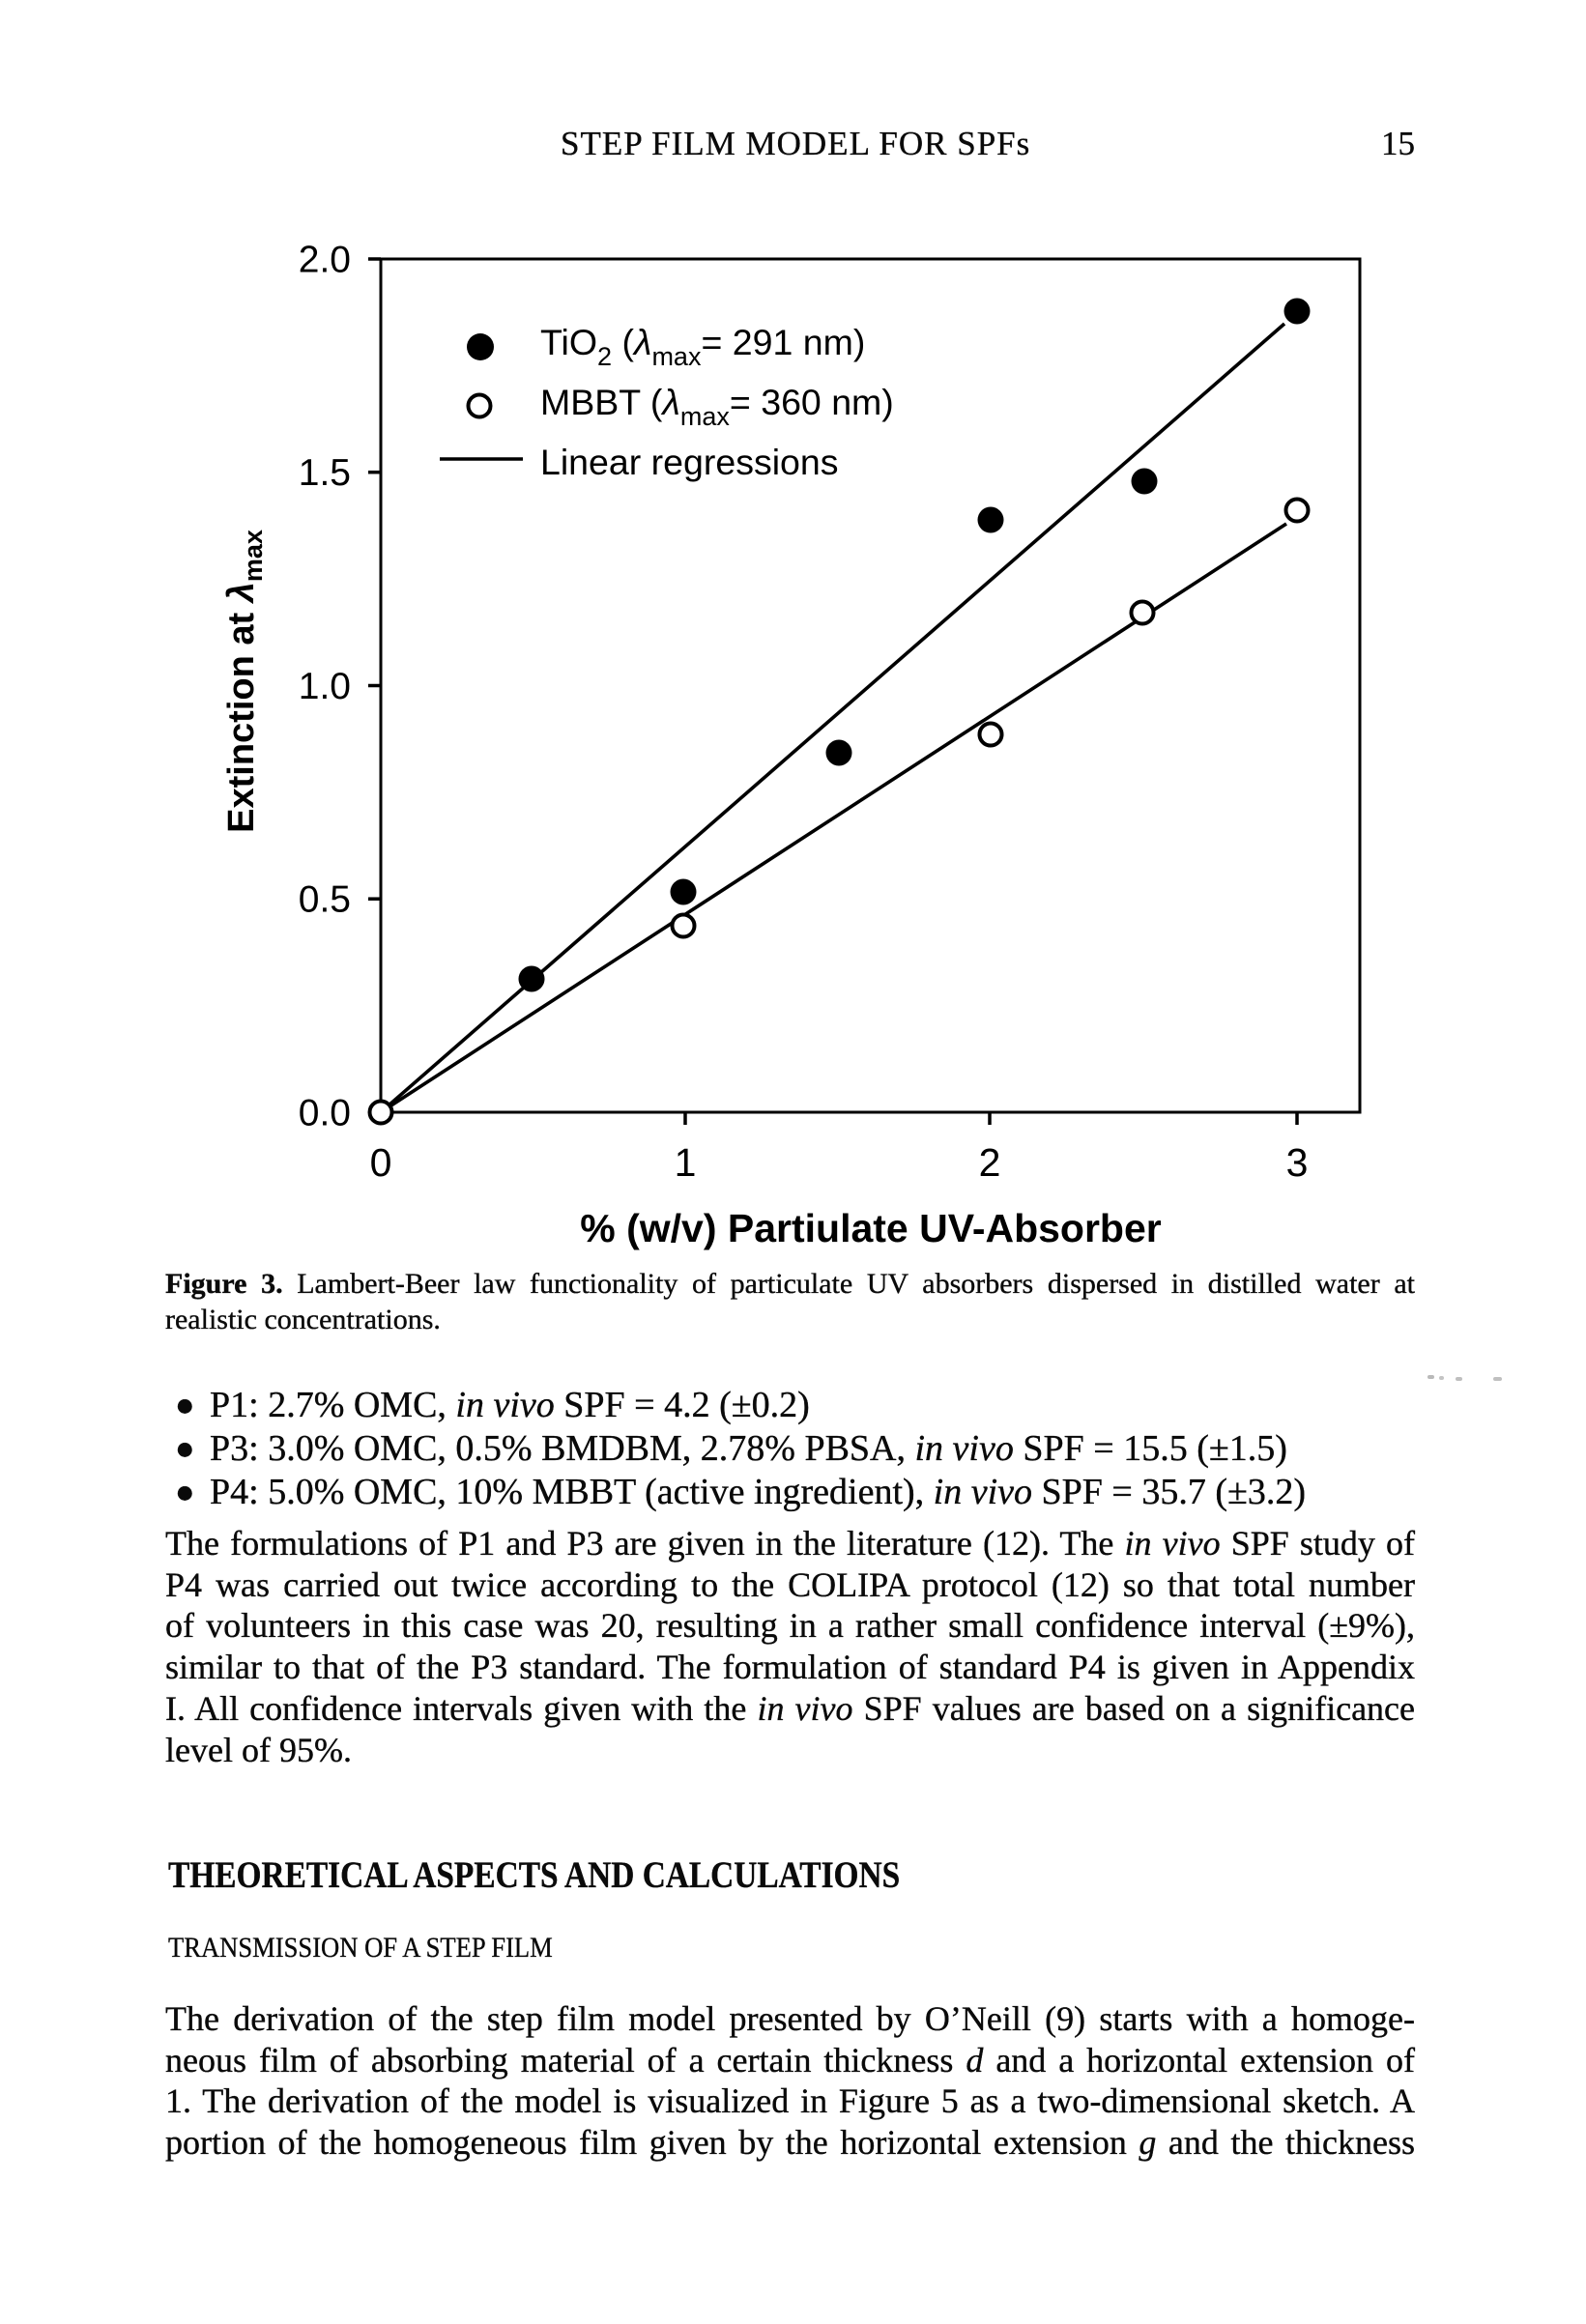 This screenshot has width=1586, height=2324. I want to click on svg-text: 1, so click(686, 1163).